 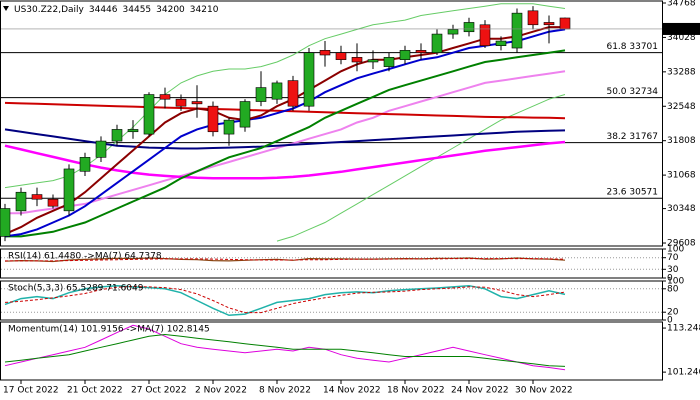 What do you see at coordinates (673, 289) in the screenshot?
I see `y-tick-label: 80` at bounding box center [673, 289].